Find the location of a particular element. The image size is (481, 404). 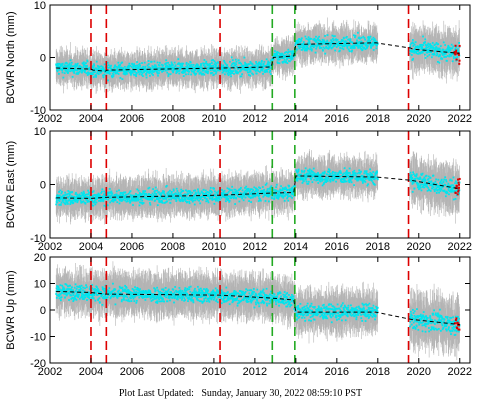

x-tick-label: 2018 is located at coordinates (378, 119).